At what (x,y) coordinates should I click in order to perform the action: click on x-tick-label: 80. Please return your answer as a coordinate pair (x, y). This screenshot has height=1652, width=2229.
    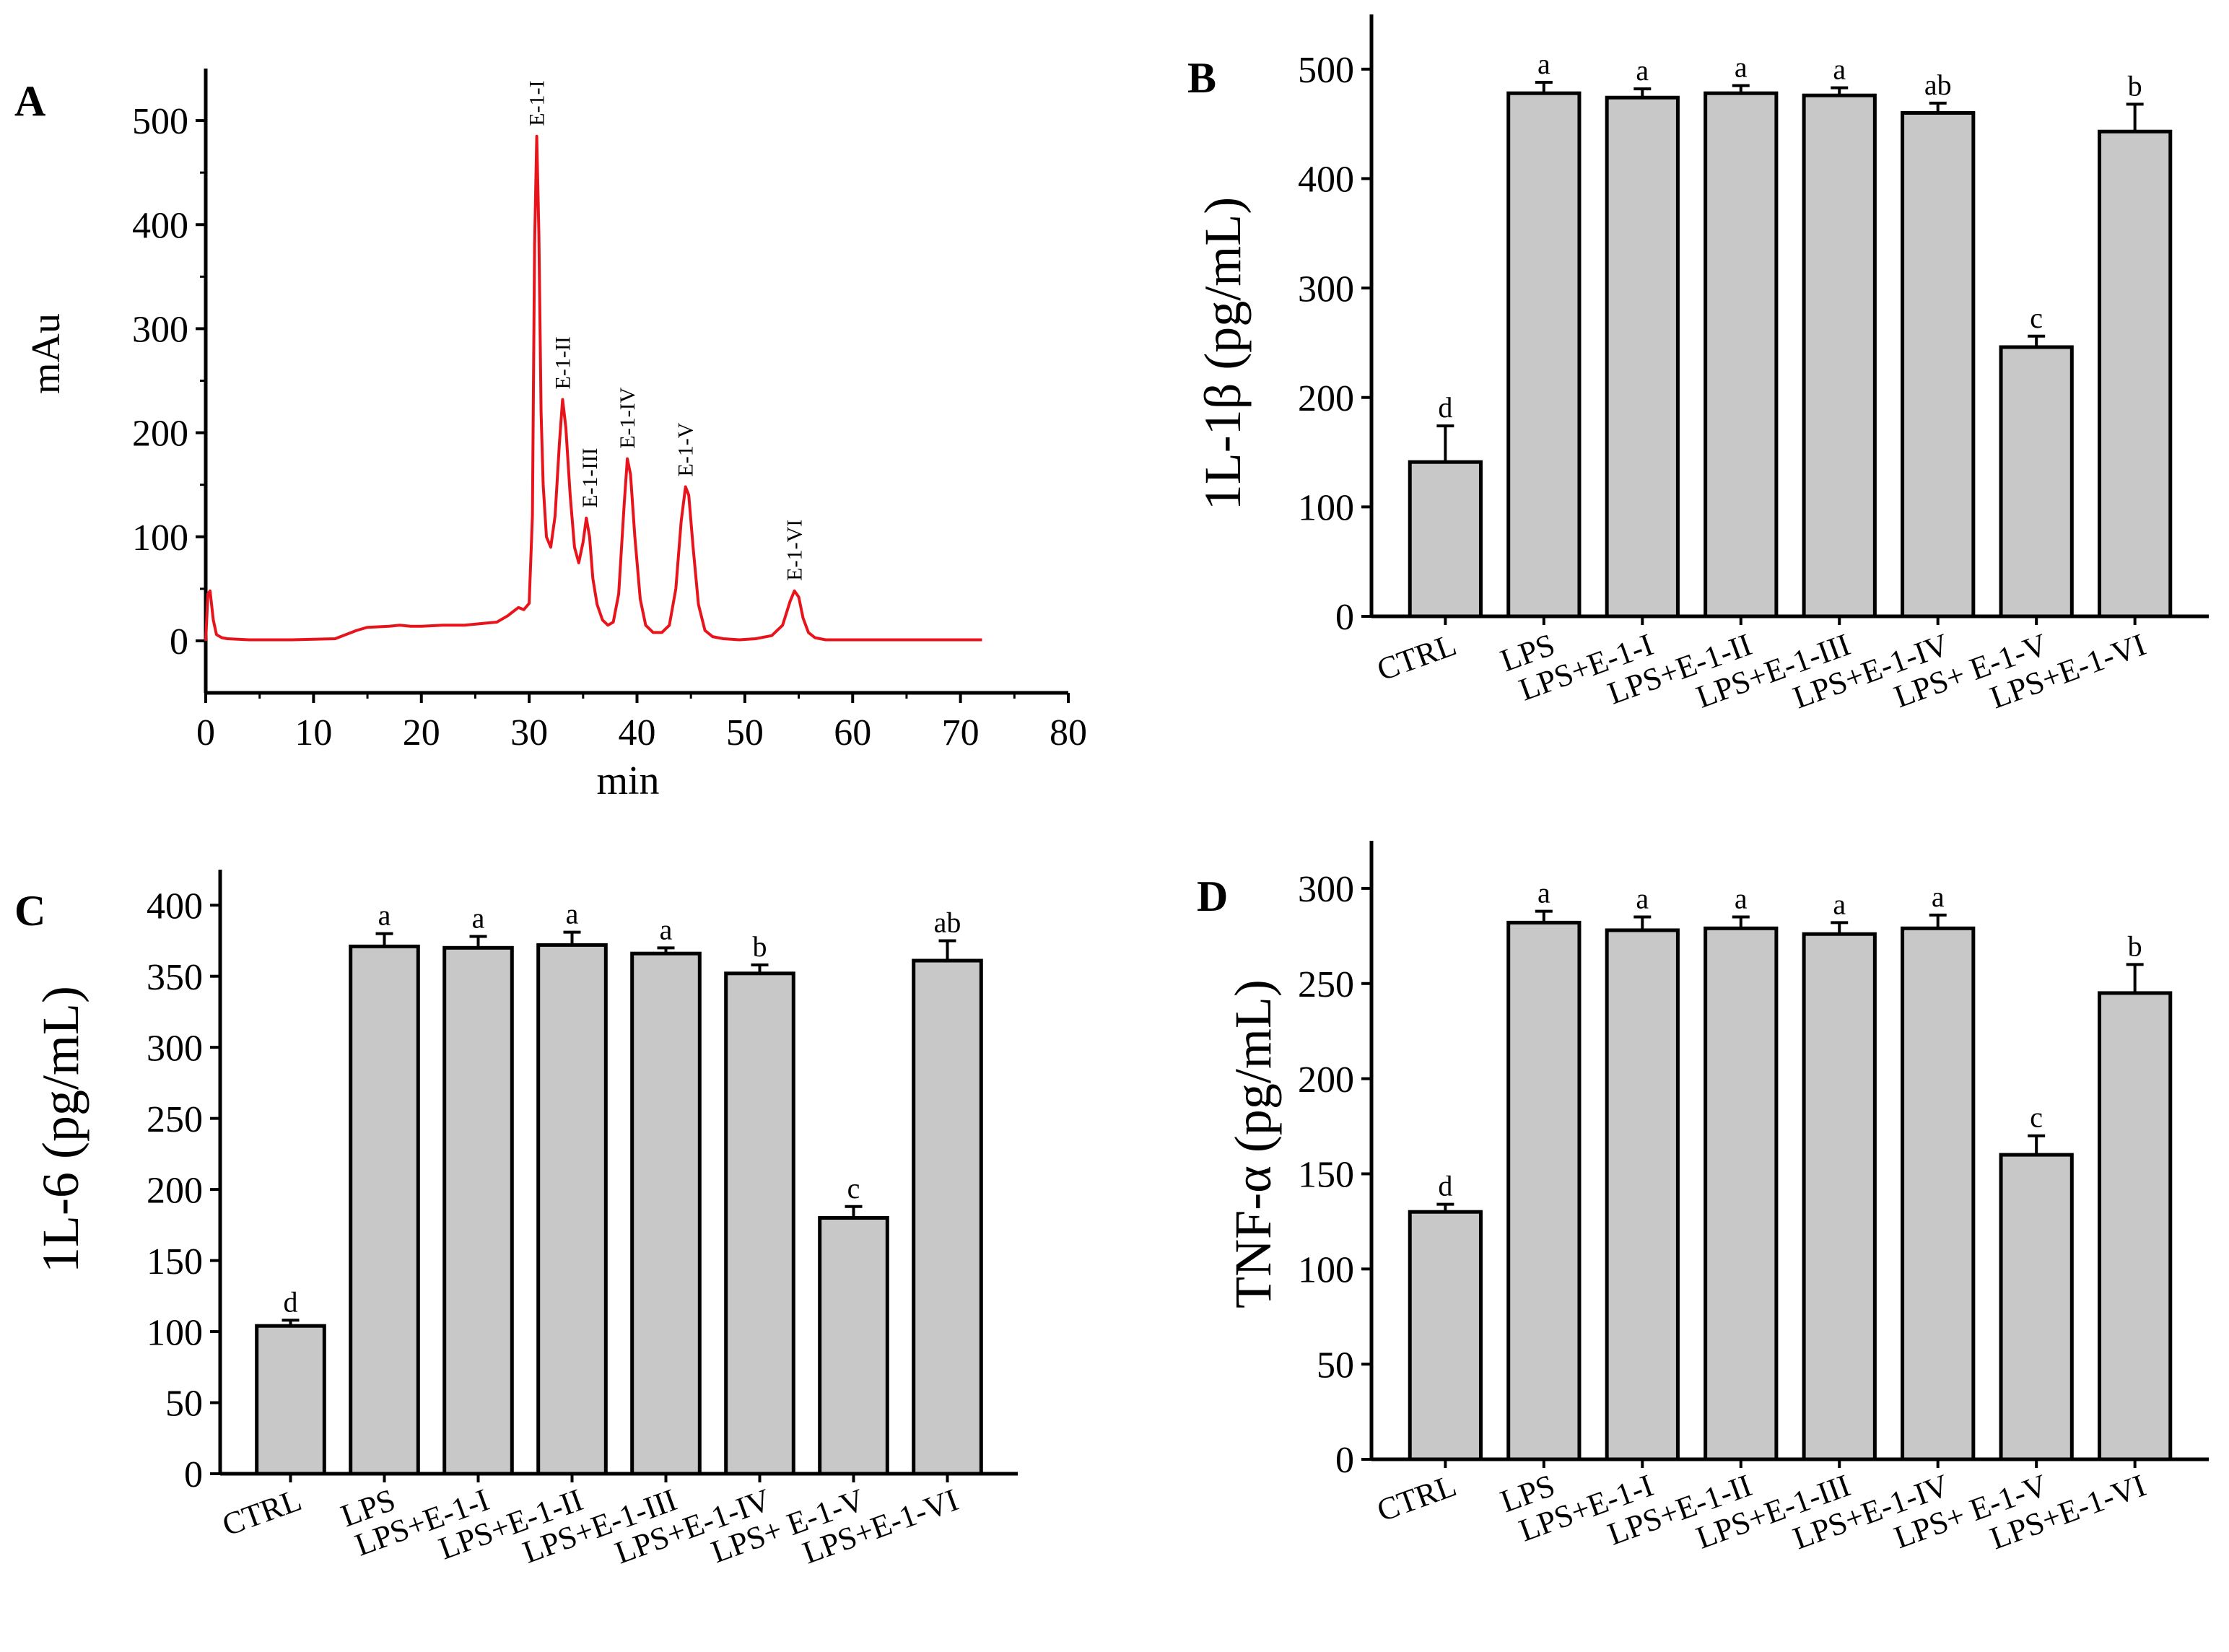
    Looking at the image, I should click on (1068, 732).